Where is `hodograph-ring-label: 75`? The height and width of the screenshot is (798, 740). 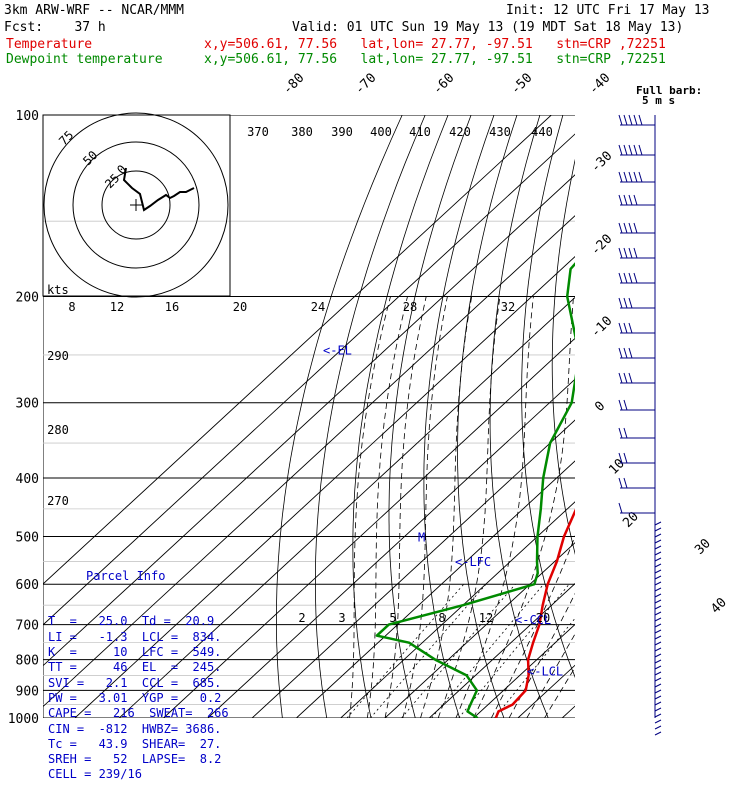
hodograph-ring-label: 75 is located at coordinates (66, 138).